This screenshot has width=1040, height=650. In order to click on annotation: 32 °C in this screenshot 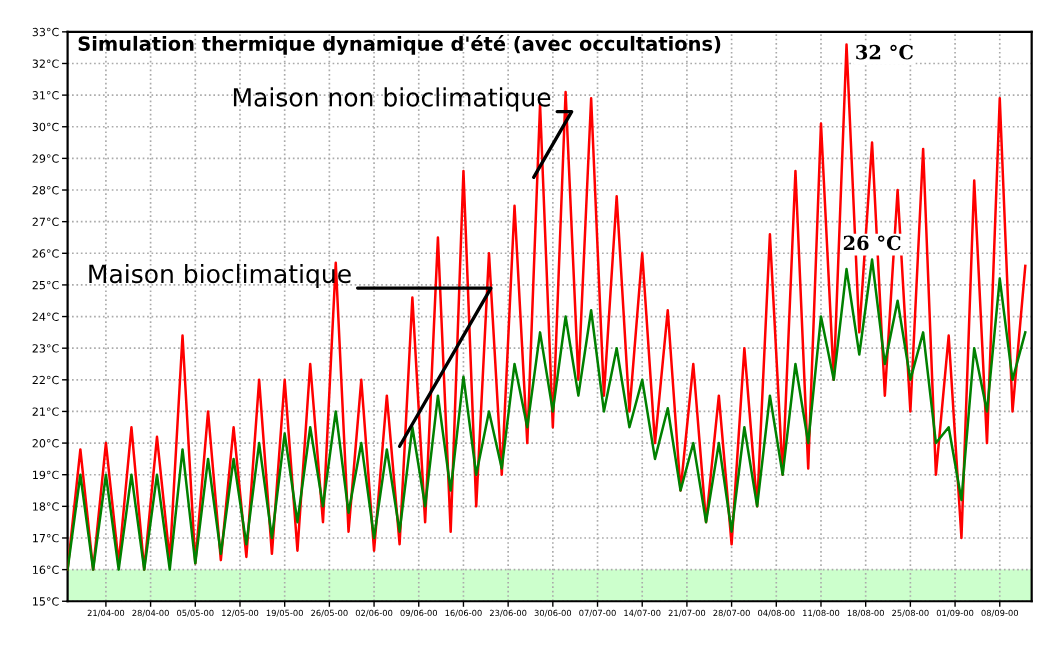, I will do `click(884, 52)`.